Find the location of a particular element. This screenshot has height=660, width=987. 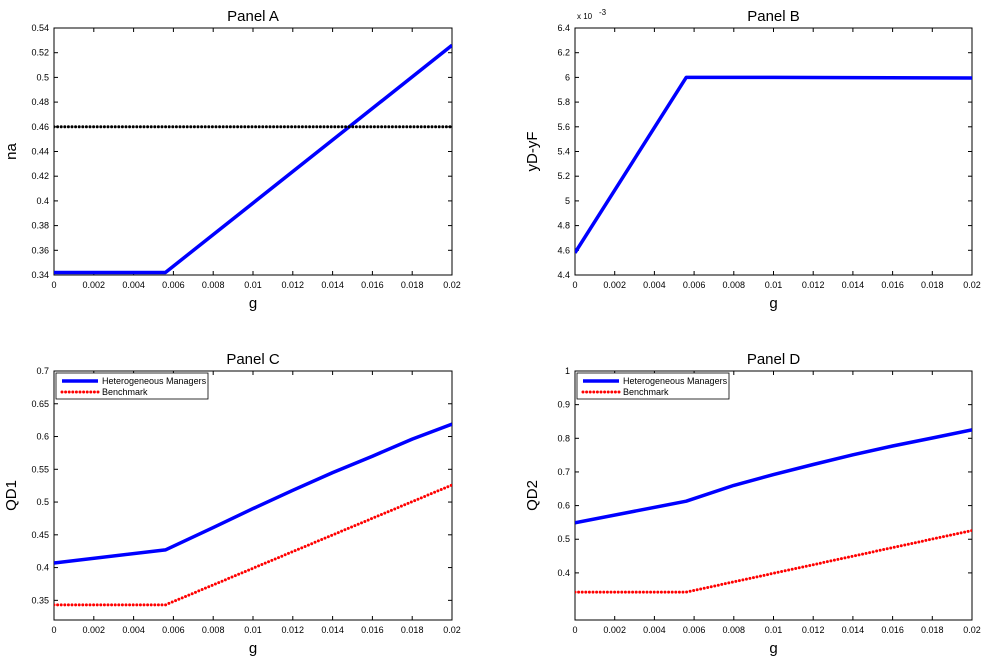

y-axis-label: na is located at coordinates (11, 151).